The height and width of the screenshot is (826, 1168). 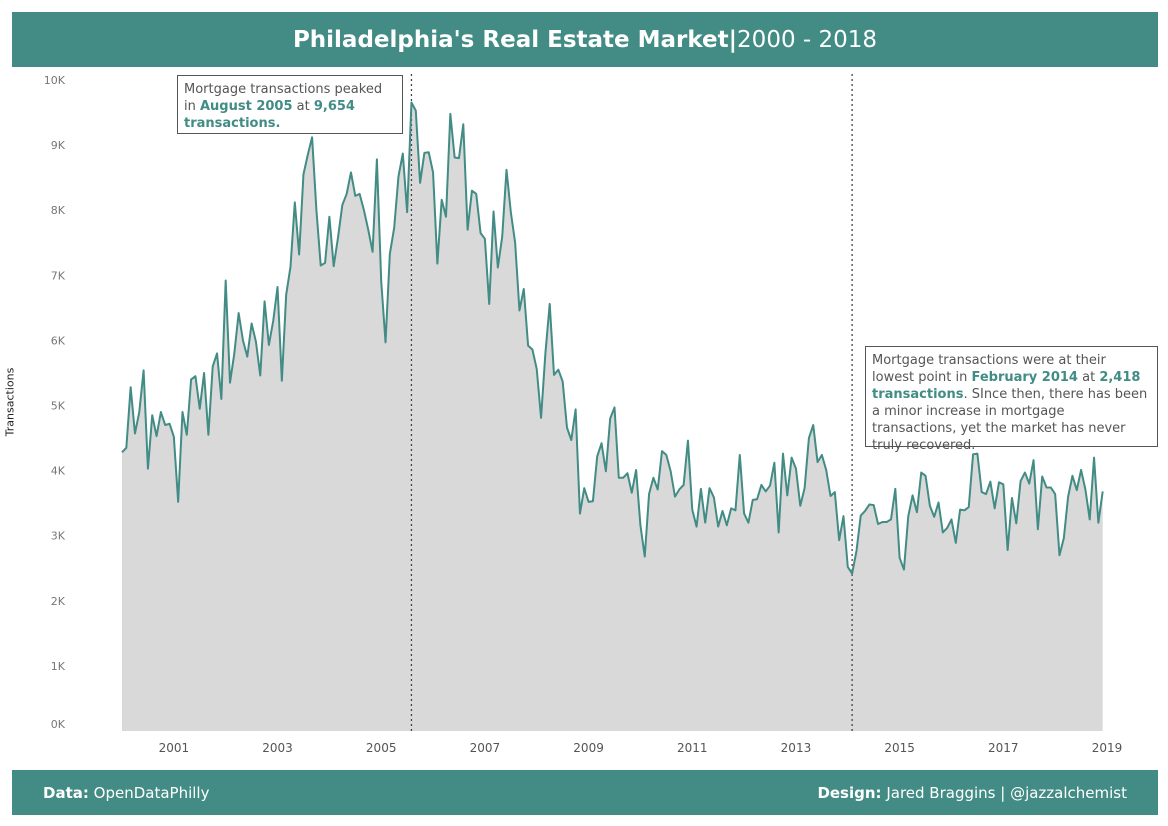 I want to click on low-unit: transactions, so click(x=918, y=394).